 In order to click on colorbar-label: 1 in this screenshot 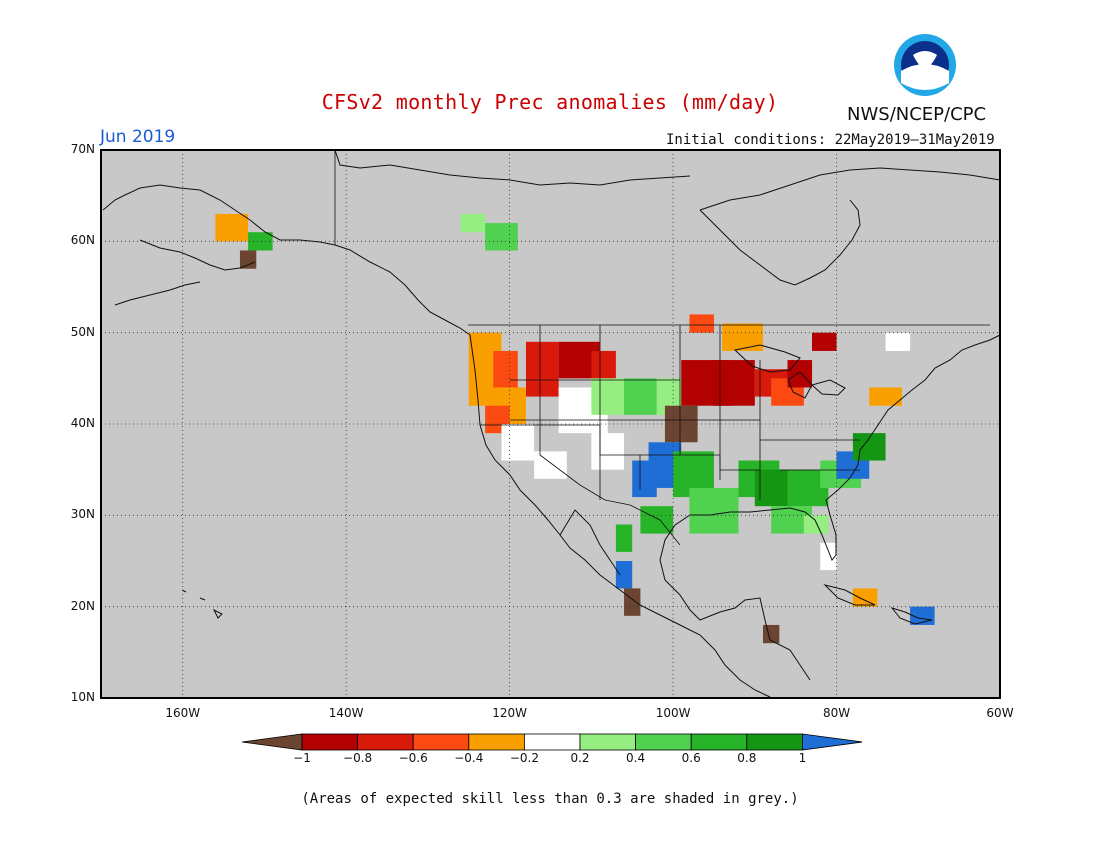, I will do `click(802, 758)`.